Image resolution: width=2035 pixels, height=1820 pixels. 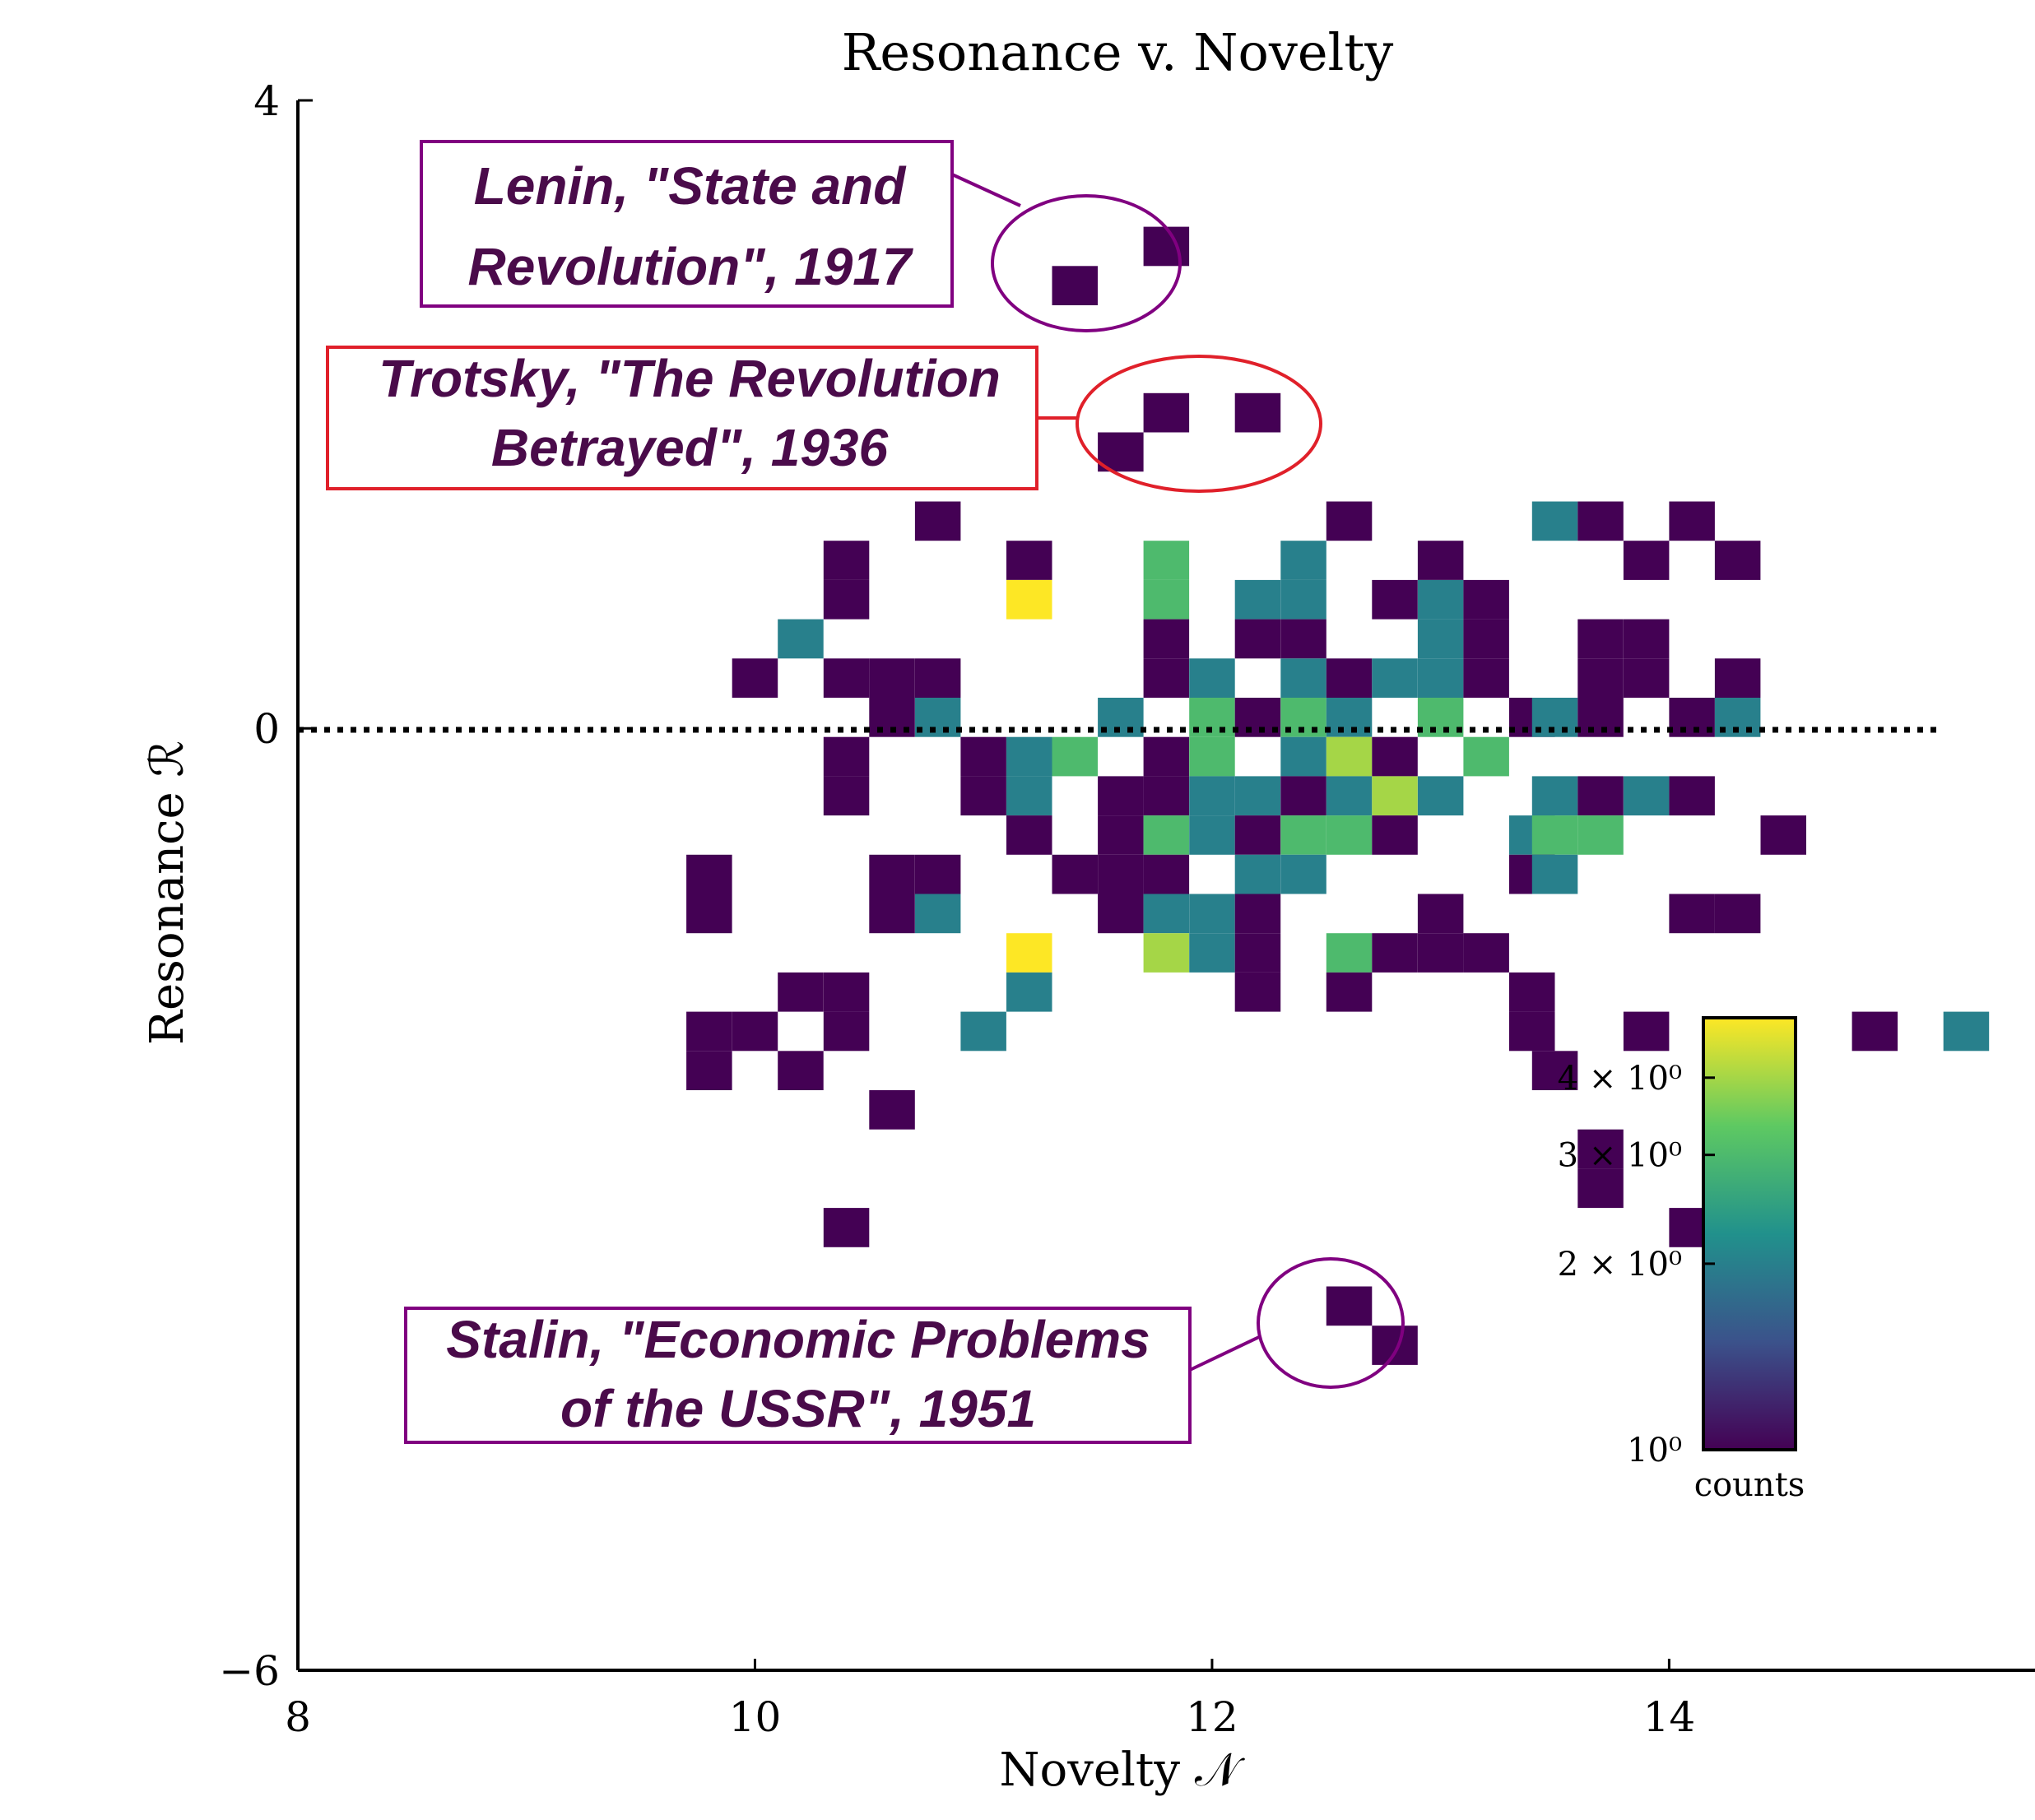 I want to click on annotation-text: Revolution", 1917, so click(x=691, y=266).